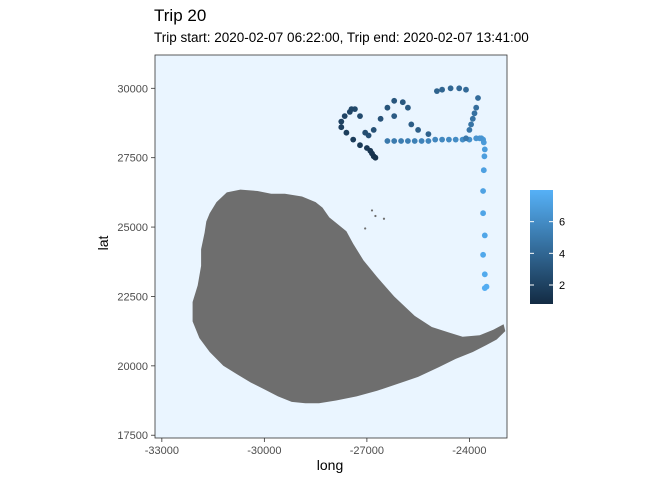 This screenshot has height=480, width=672. What do you see at coordinates (132, 89) in the screenshot?
I see `y-tick-label: 30000` at bounding box center [132, 89].